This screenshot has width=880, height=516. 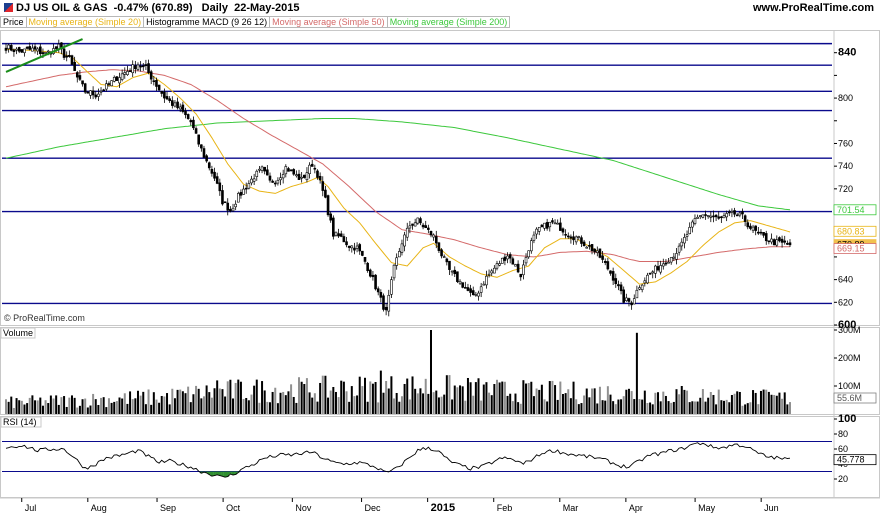 I want to click on value-badge, so click(x=855, y=231).